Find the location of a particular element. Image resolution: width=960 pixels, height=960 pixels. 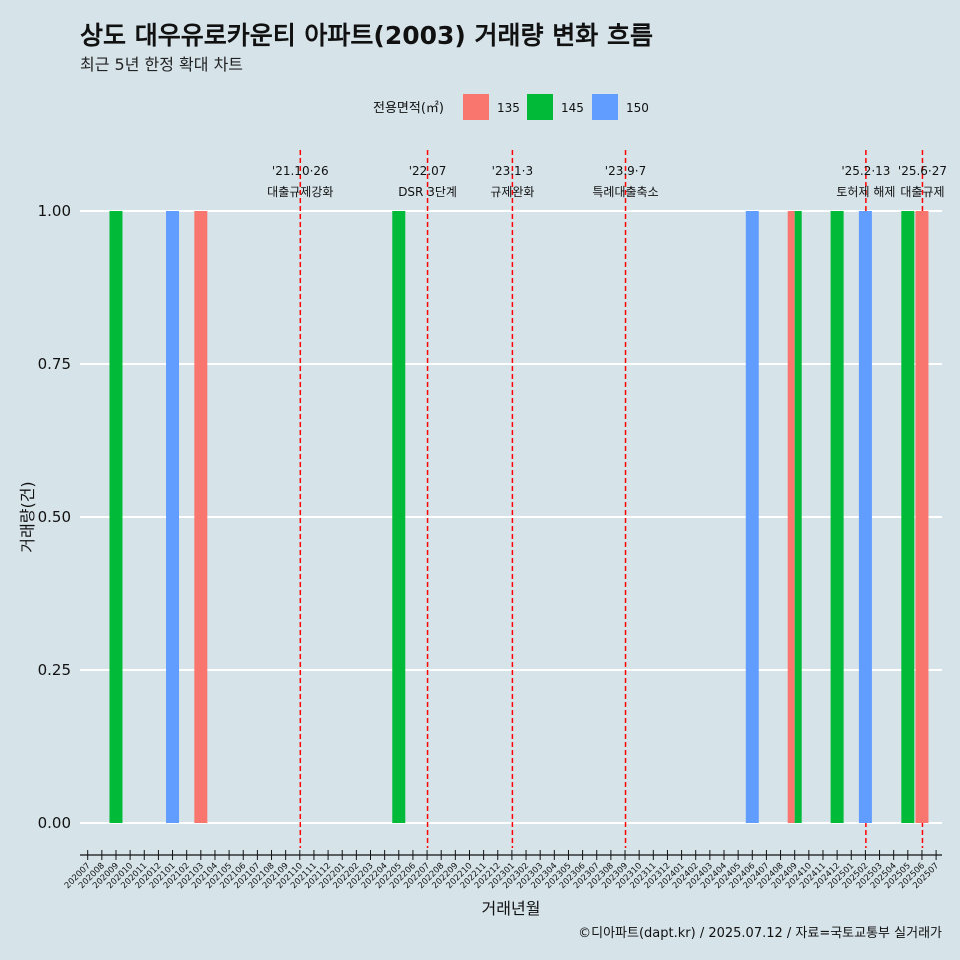

y-tick-label: 0.25 is located at coordinates (54, 670).